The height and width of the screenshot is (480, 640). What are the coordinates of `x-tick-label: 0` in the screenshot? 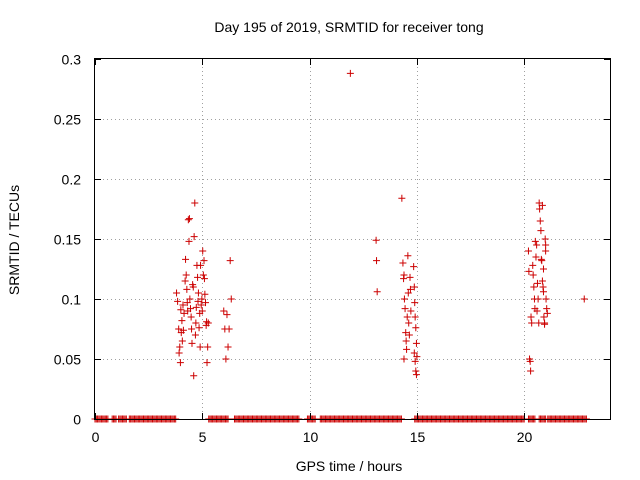 It's located at (96, 437).